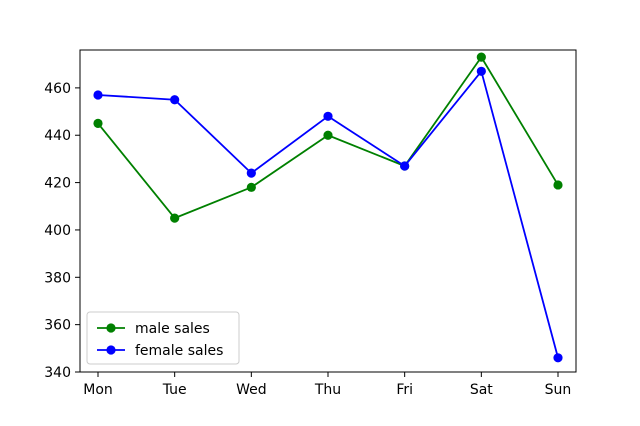 This screenshot has width=640, height=426. I want to click on legend-item: male sales, so click(153, 329).